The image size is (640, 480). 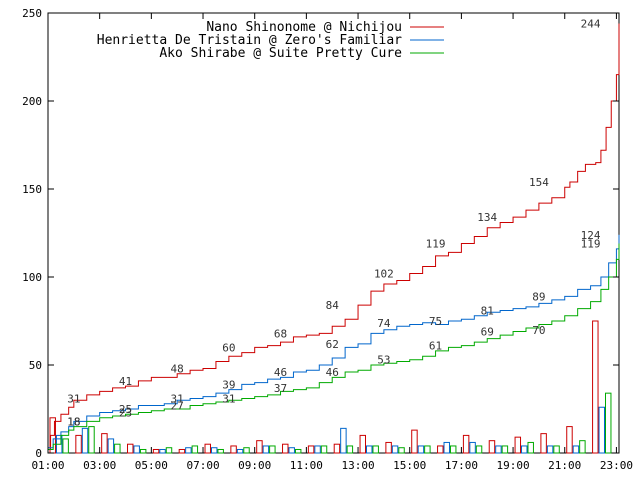 What do you see at coordinates (513, 465) in the screenshot?
I see `x-tick-label: 19:00` at bounding box center [513, 465].